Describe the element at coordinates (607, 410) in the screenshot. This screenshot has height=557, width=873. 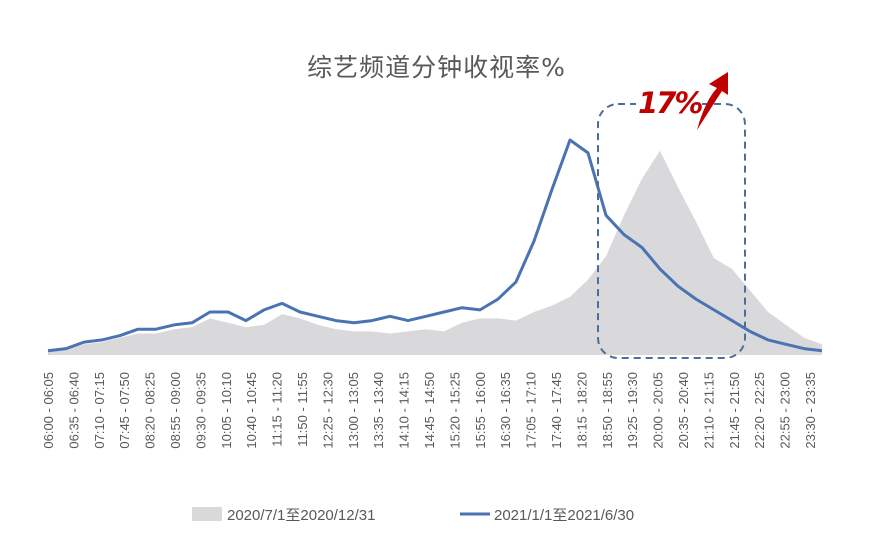
I see `x-tick-label: 18:50 - 18:55` at that location.